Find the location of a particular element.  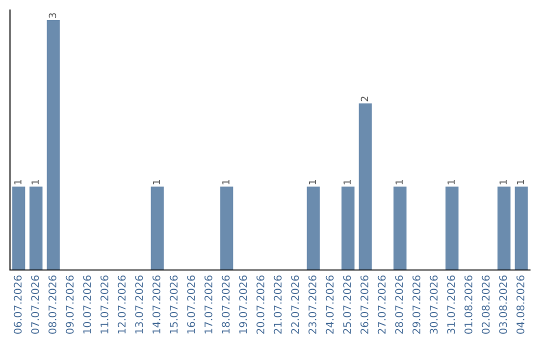

data-label: 3 is located at coordinates (52, 15).